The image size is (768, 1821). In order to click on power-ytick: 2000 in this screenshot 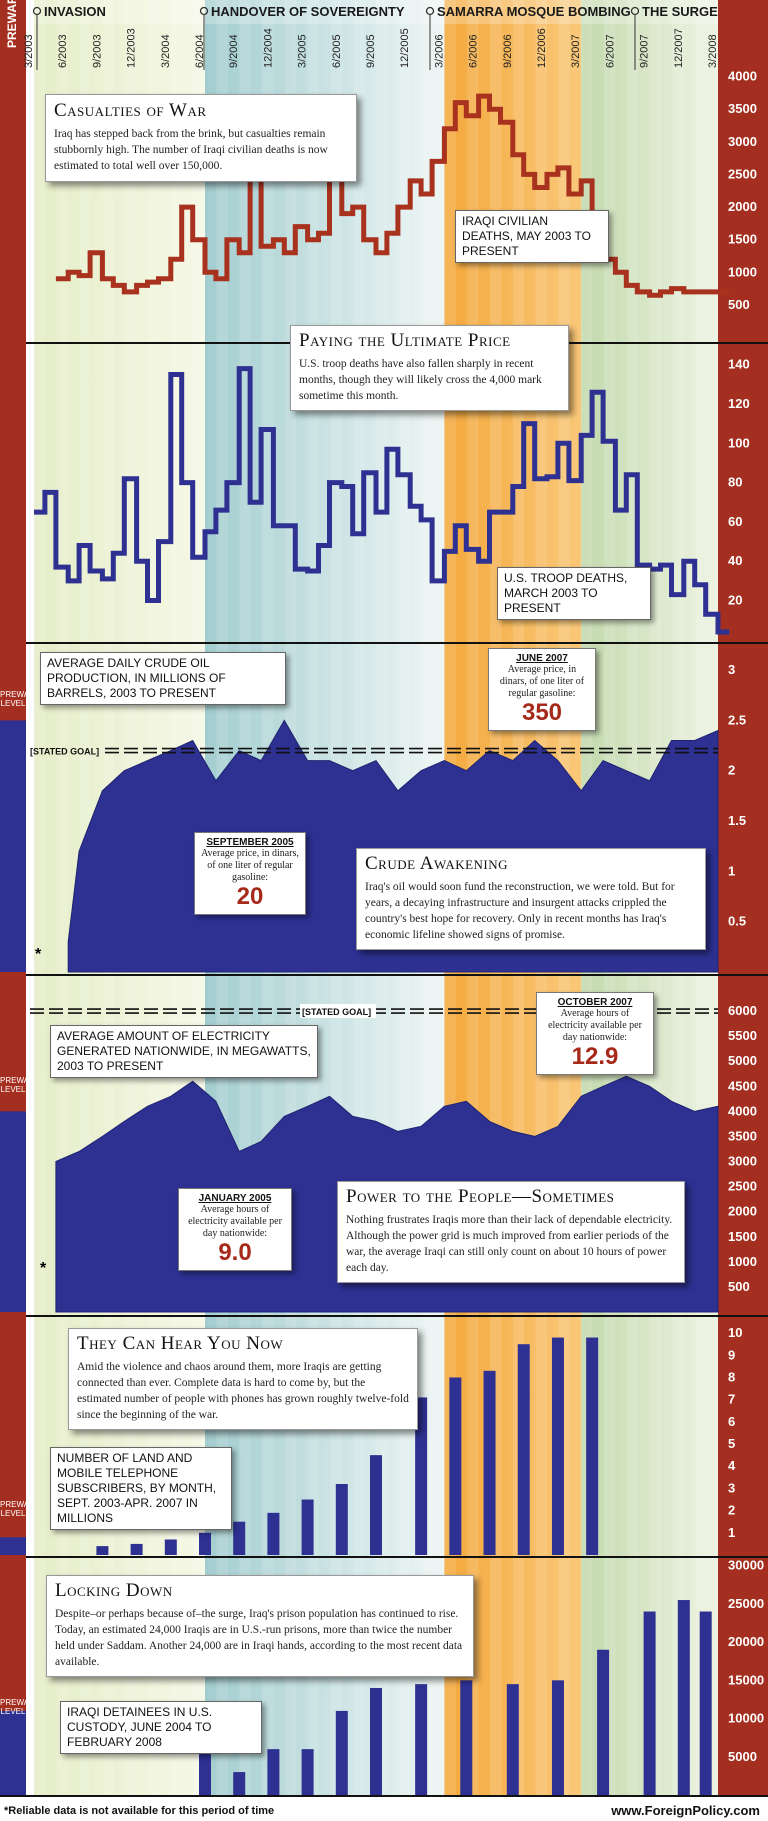, I will do `click(742, 1211)`.